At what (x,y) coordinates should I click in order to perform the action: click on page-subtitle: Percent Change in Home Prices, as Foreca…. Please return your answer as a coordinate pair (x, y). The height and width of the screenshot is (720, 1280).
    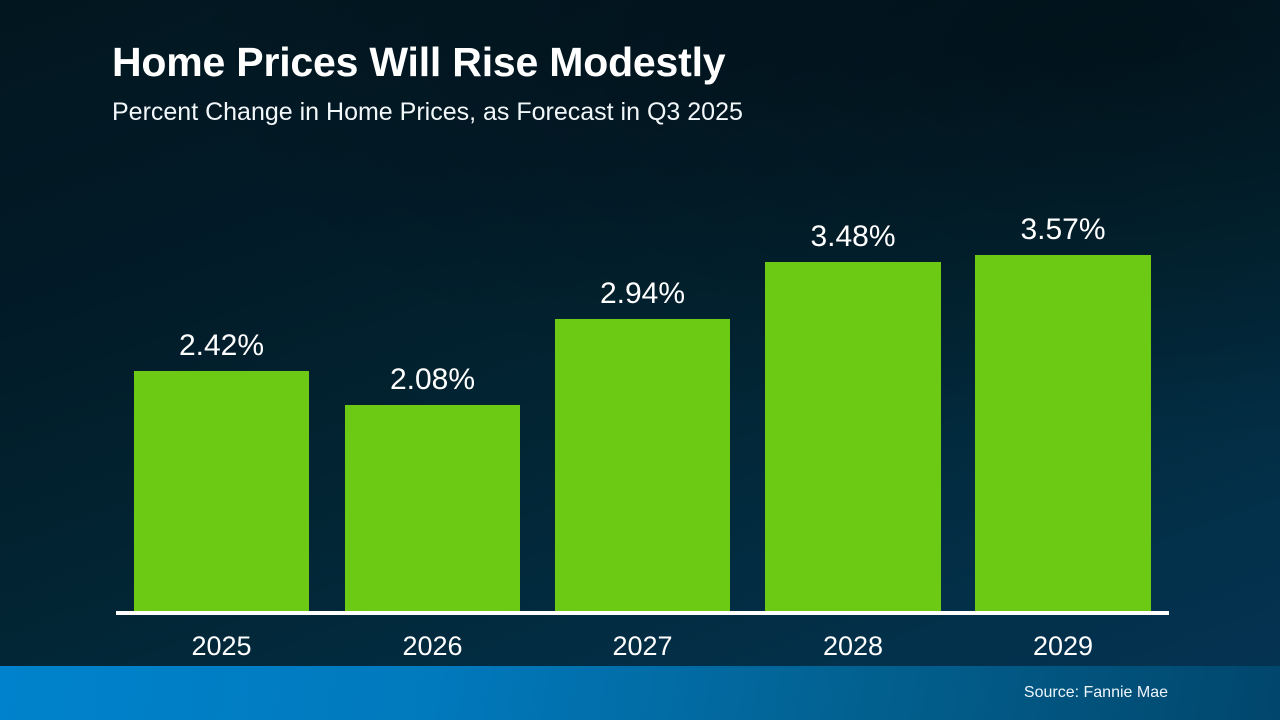
    Looking at the image, I should click on (427, 112).